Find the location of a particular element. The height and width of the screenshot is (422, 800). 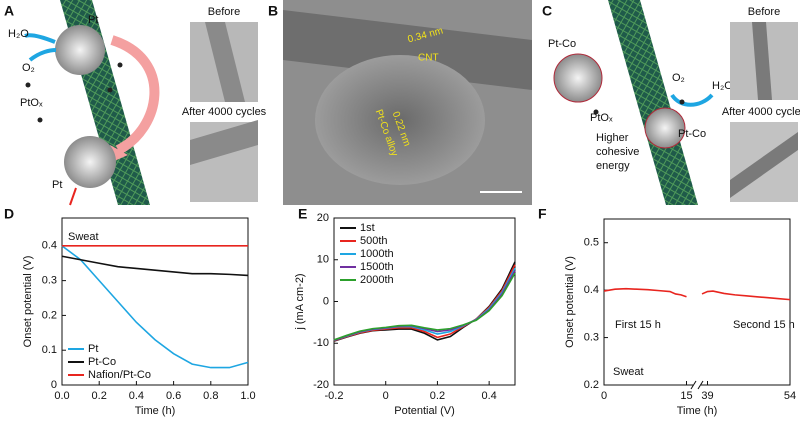

panel-label: A is located at coordinates (9, 11).